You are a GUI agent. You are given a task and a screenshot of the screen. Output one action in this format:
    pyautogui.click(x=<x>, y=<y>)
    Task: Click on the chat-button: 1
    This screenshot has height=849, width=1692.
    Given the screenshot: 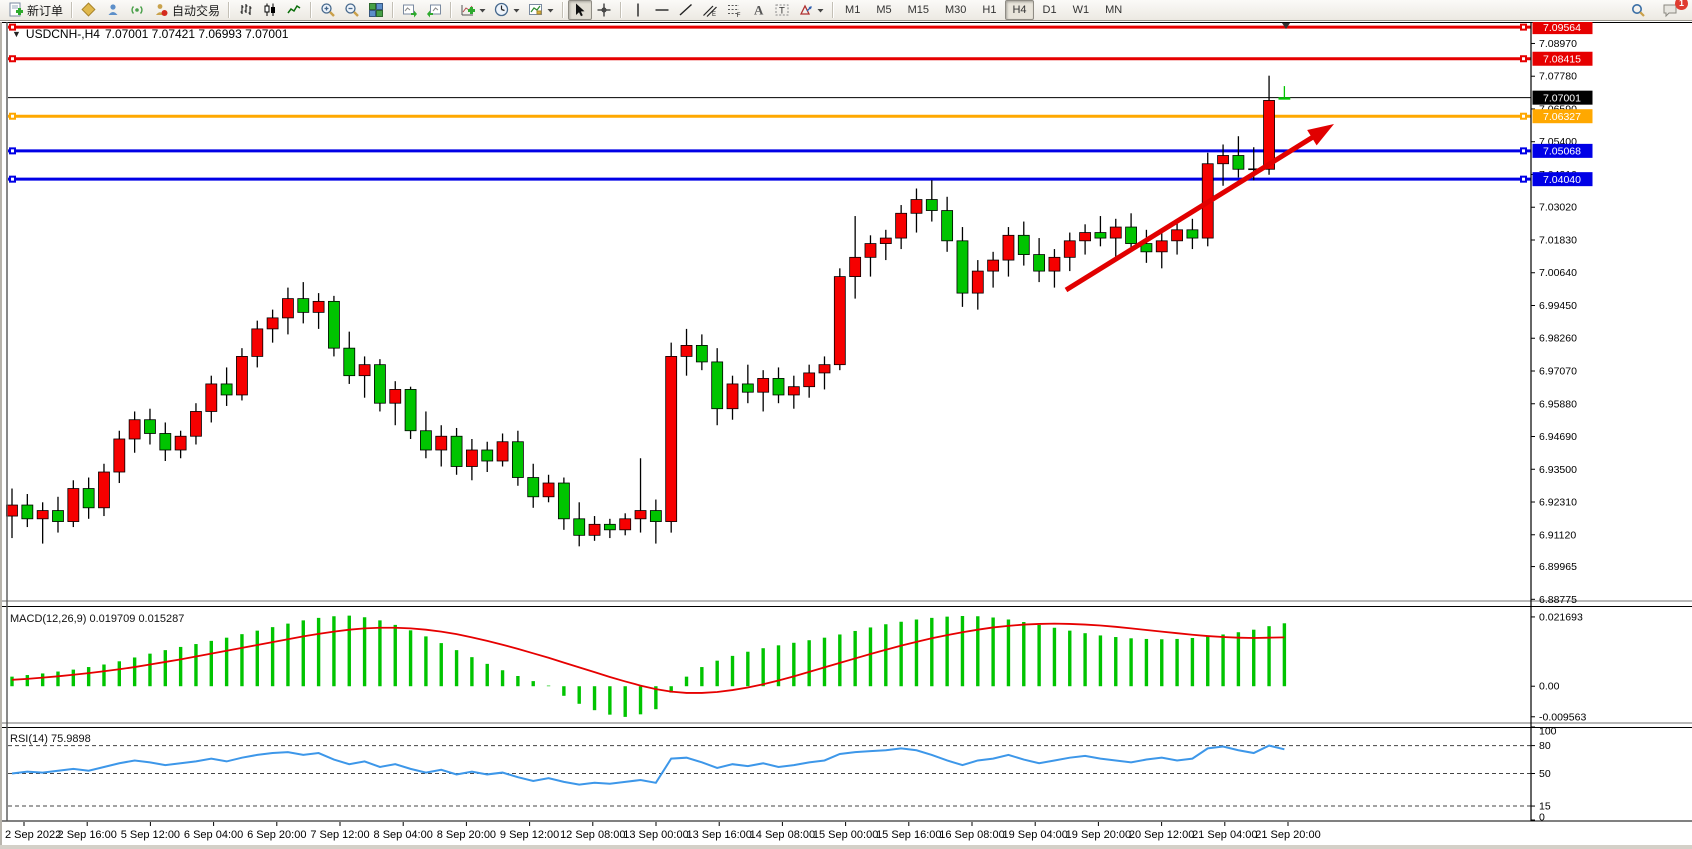 What is the action you would take?
    pyautogui.click(x=1673, y=10)
    